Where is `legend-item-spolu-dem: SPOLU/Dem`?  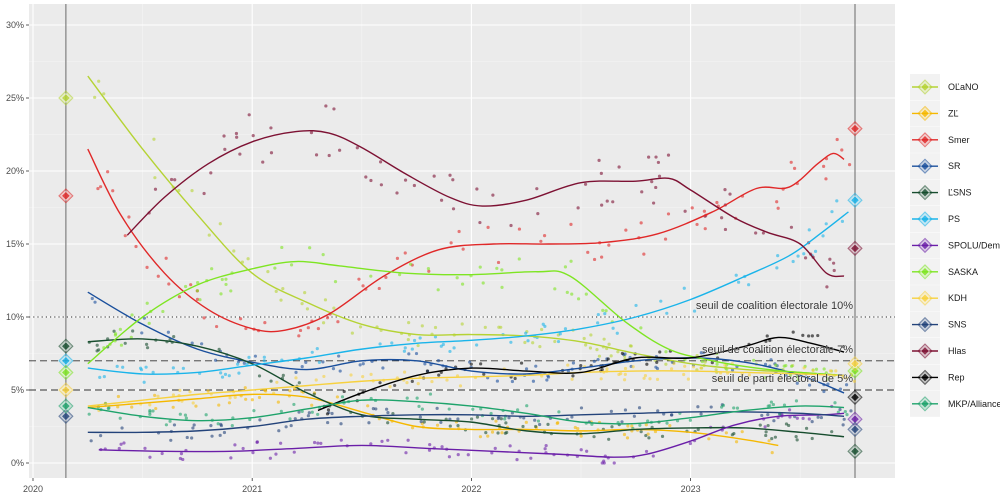 legend-item-spolu-dem: SPOLU/Dem is located at coordinates (955, 245).